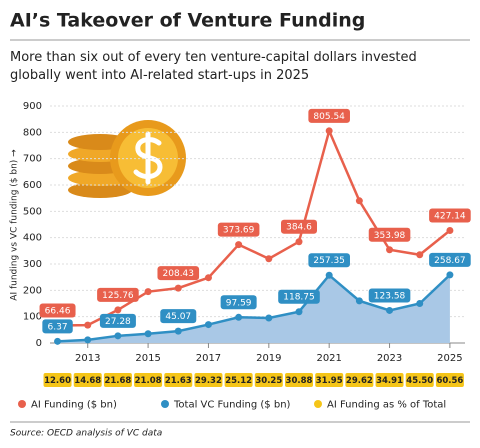  Describe the element at coordinates (389, 358) in the screenshot. I see `x-tick-label: 2023` at that location.